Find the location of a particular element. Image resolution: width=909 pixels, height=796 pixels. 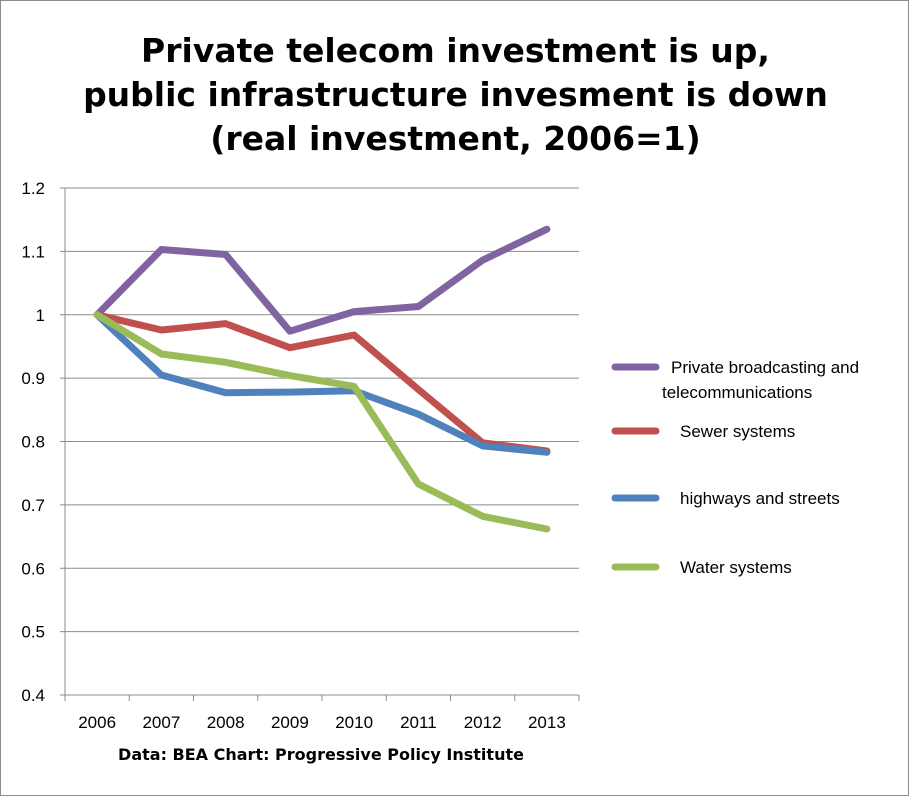

y-tick-label: 0.6 is located at coordinates (33, 568).